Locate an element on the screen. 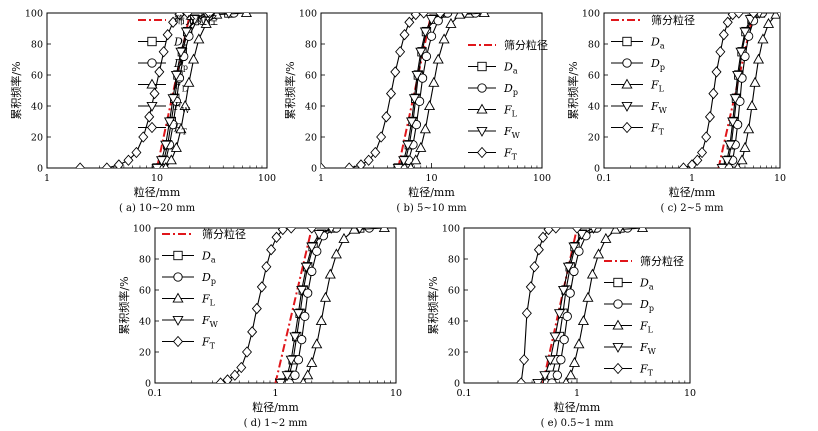 Image resolution: width=818 pixels, height=431 pixels. legend-marker-FL is located at coordinates (482, 108).